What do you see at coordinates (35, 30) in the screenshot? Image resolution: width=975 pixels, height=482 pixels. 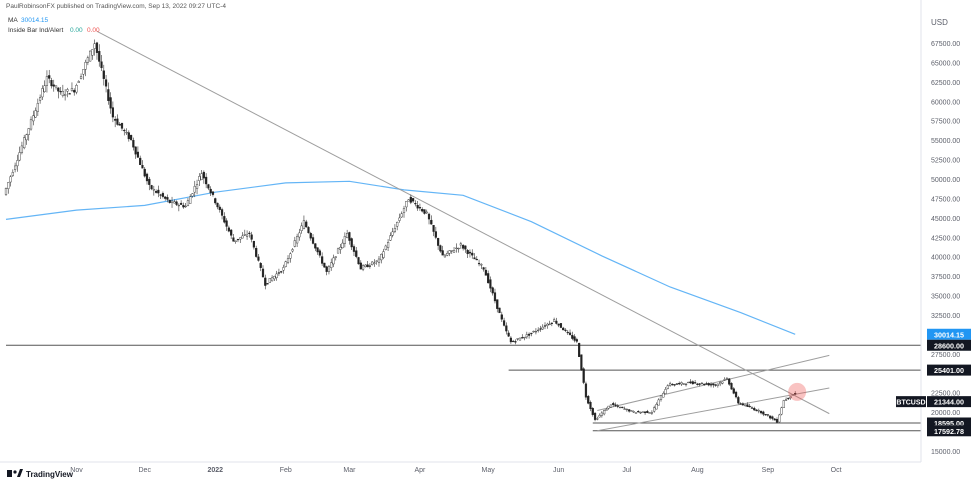 I see `inside-bar-indicator-name: Inside Bar Ind/Alert` at bounding box center [35, 30].